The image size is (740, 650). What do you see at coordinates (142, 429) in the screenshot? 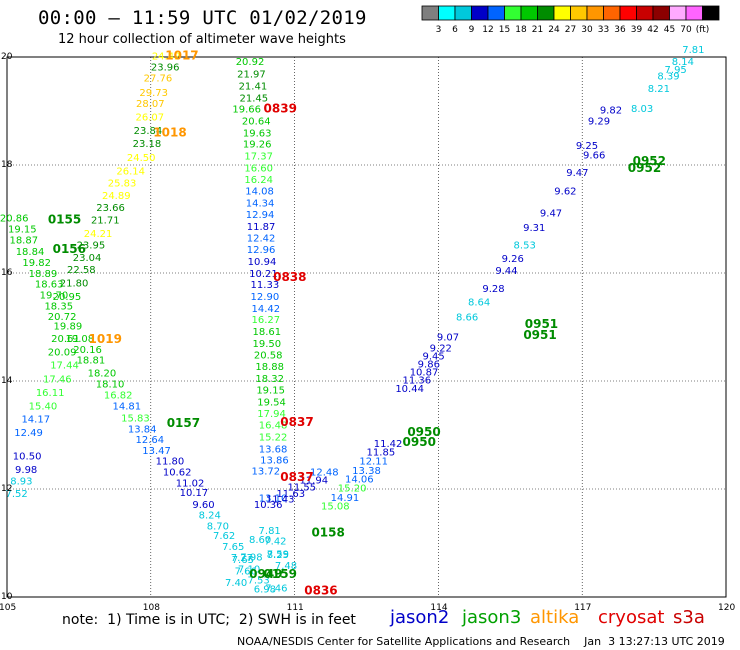
I see `wave-height-label: 13.84` at bounding box center [142, 429].